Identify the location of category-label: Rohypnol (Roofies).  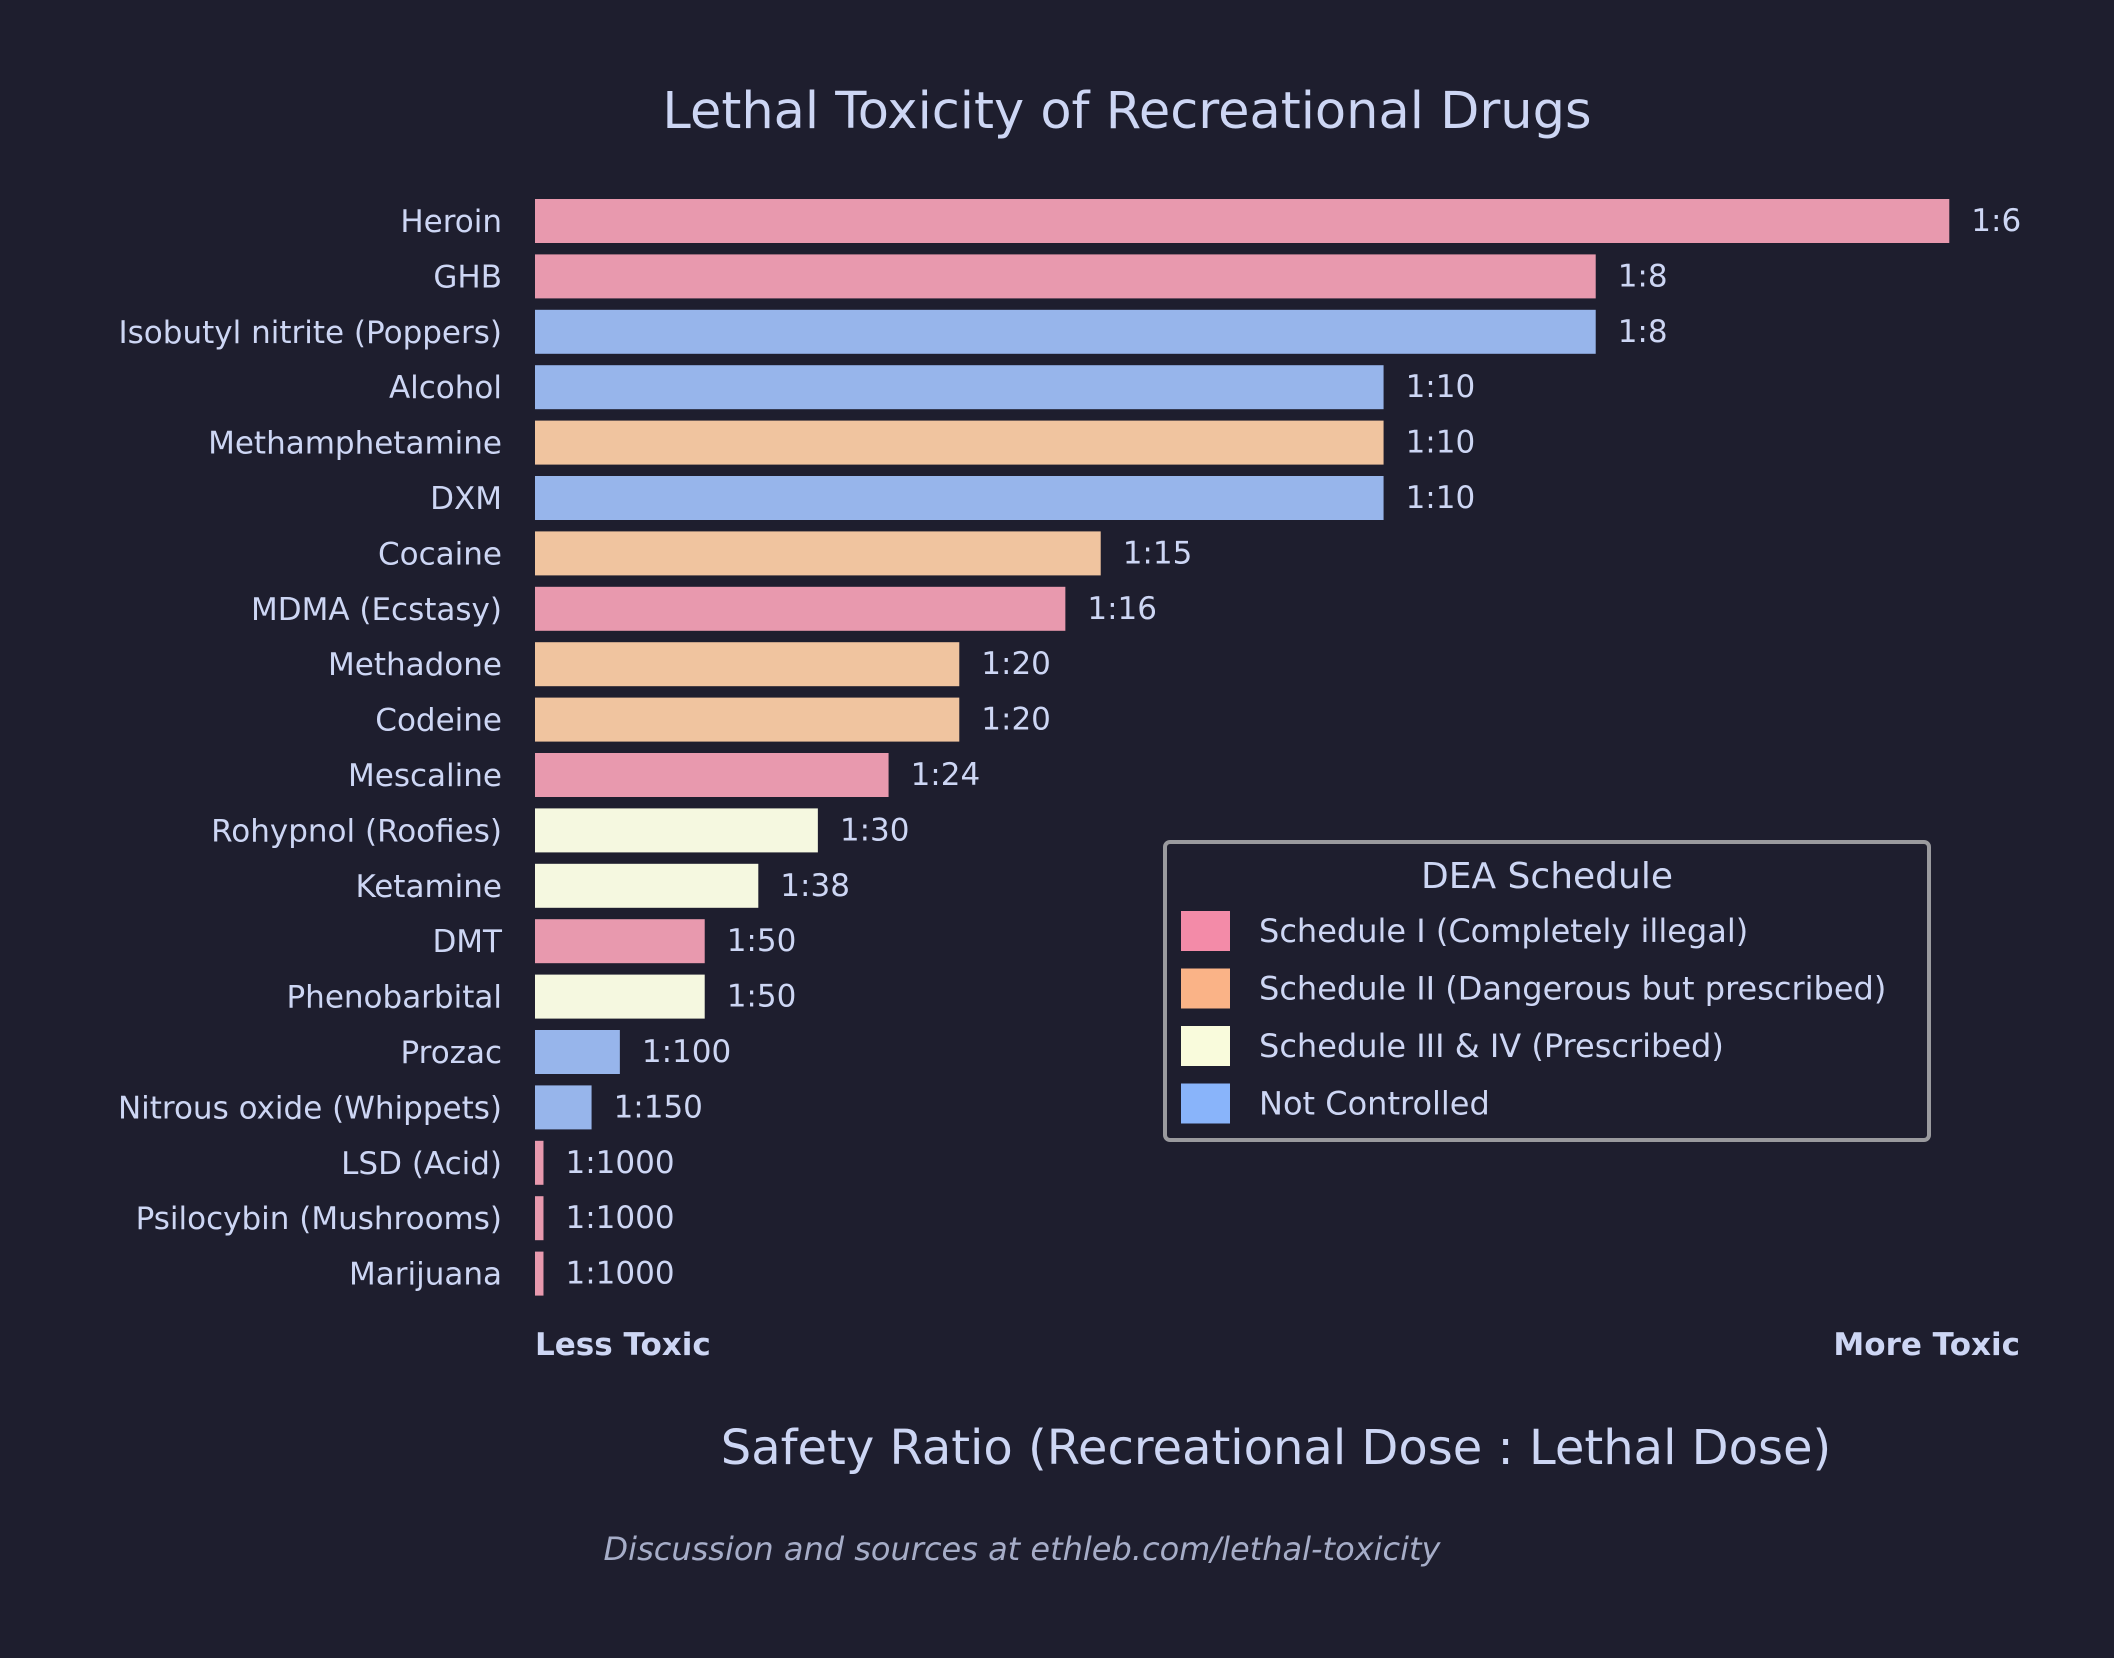
(356, 831).